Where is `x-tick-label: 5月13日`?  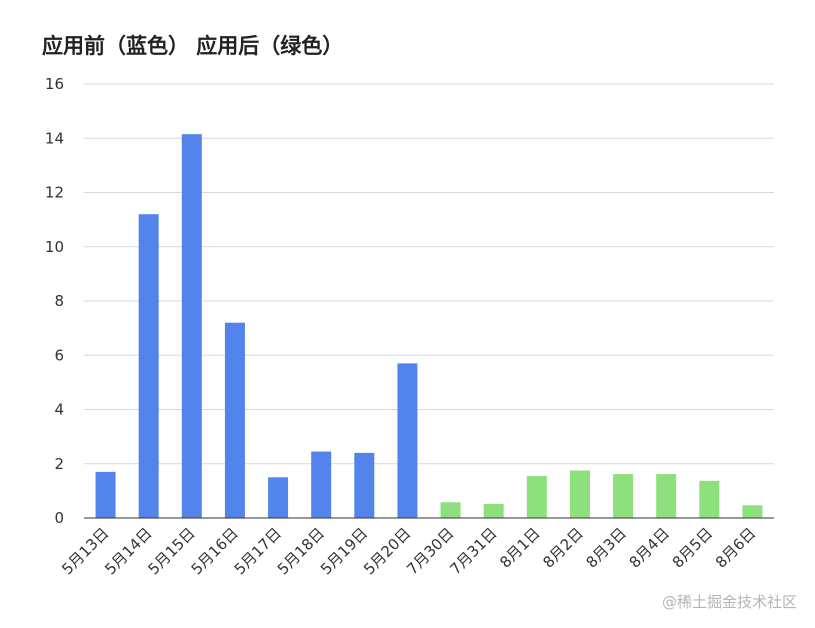
x-tick-label: 5月13日 is located at coordinates (85, 551).